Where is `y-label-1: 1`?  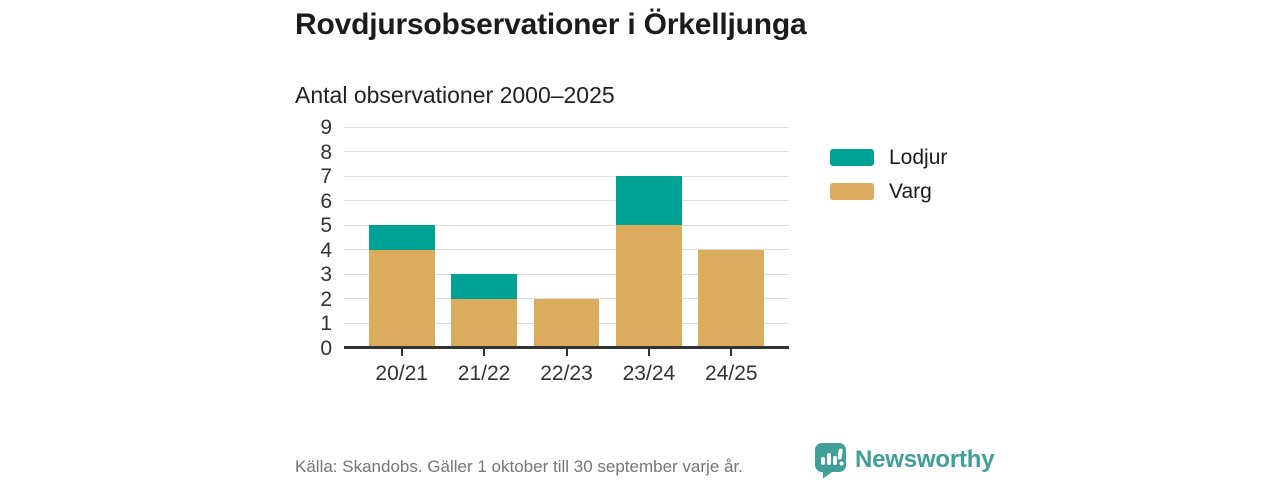
y-label-1: 1 is located at coordinates (326, 324).